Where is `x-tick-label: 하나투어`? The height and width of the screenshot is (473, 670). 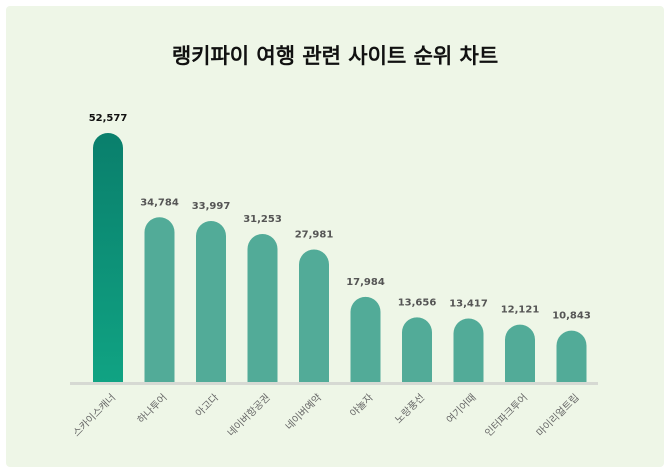 x-tick-label: 하나투어 is located at coordinates (151, 408).